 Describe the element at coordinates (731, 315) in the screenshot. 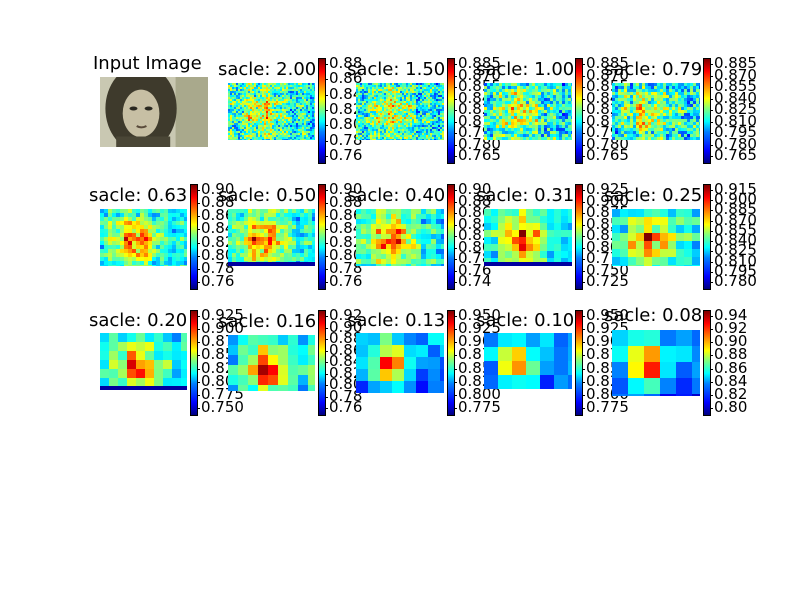

I see `colorbar-tick-label: 0.94` at that location.